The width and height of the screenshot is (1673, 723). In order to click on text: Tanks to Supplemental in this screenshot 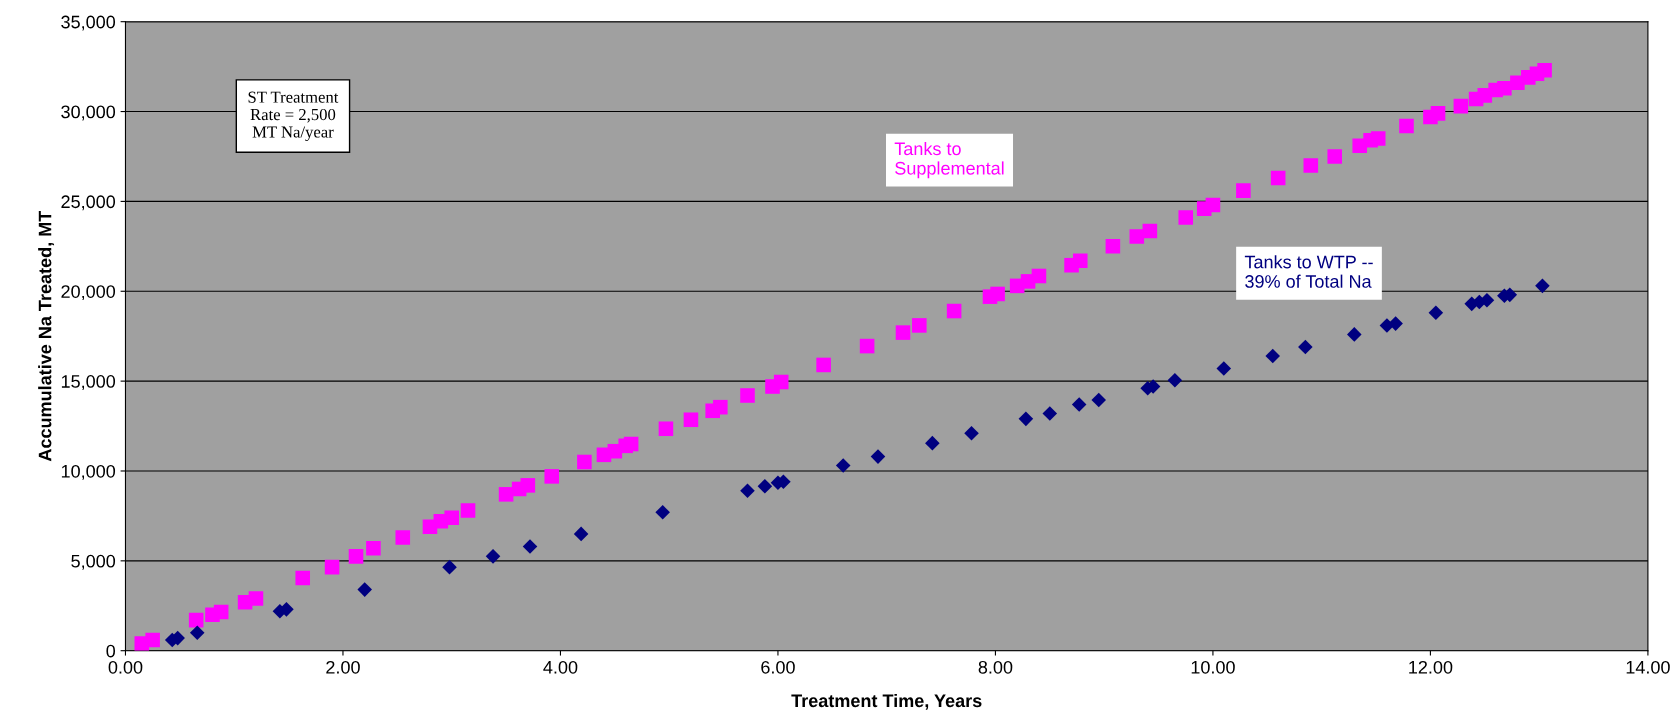, I will do `click(949, 160)`.